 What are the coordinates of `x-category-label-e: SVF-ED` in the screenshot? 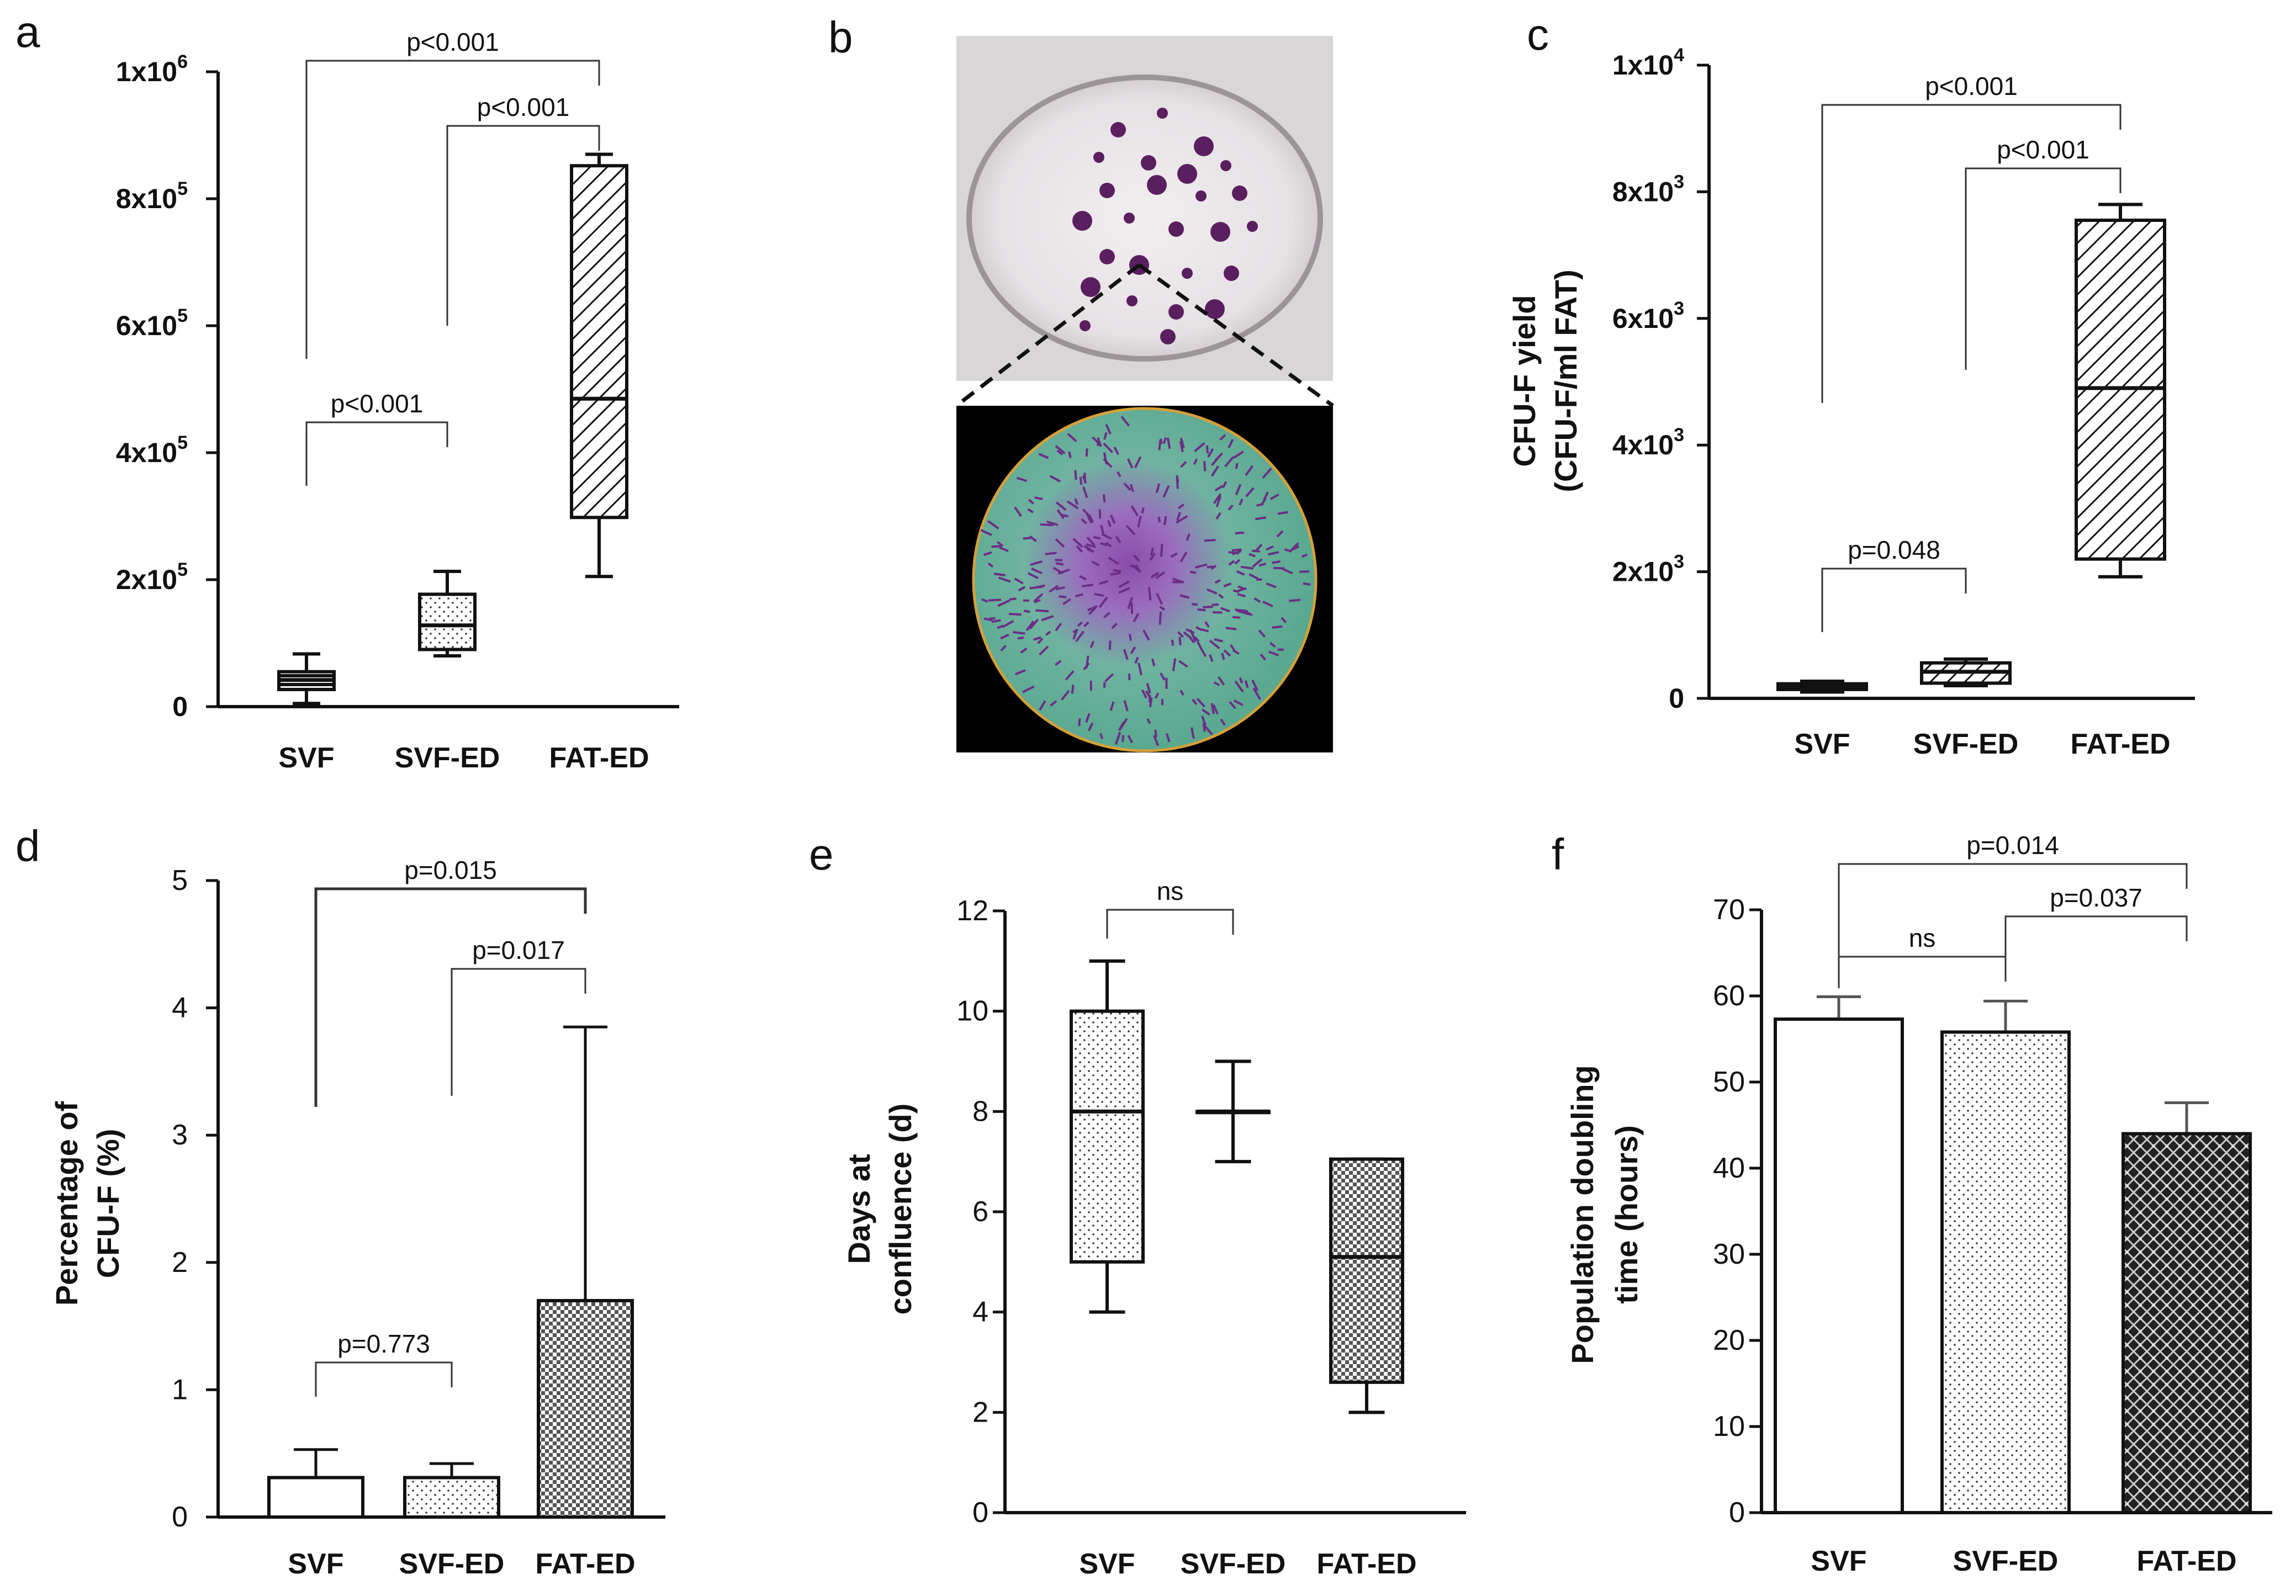 It's located at (1233, 1564).